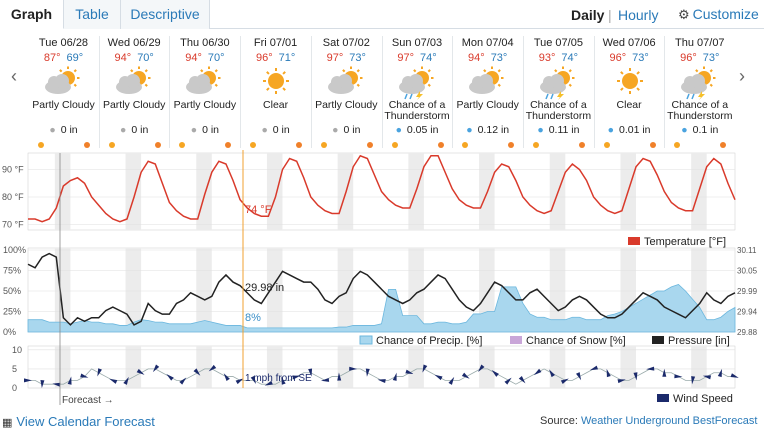  I want to click on tab-graph: Graph, so click(32, 14).